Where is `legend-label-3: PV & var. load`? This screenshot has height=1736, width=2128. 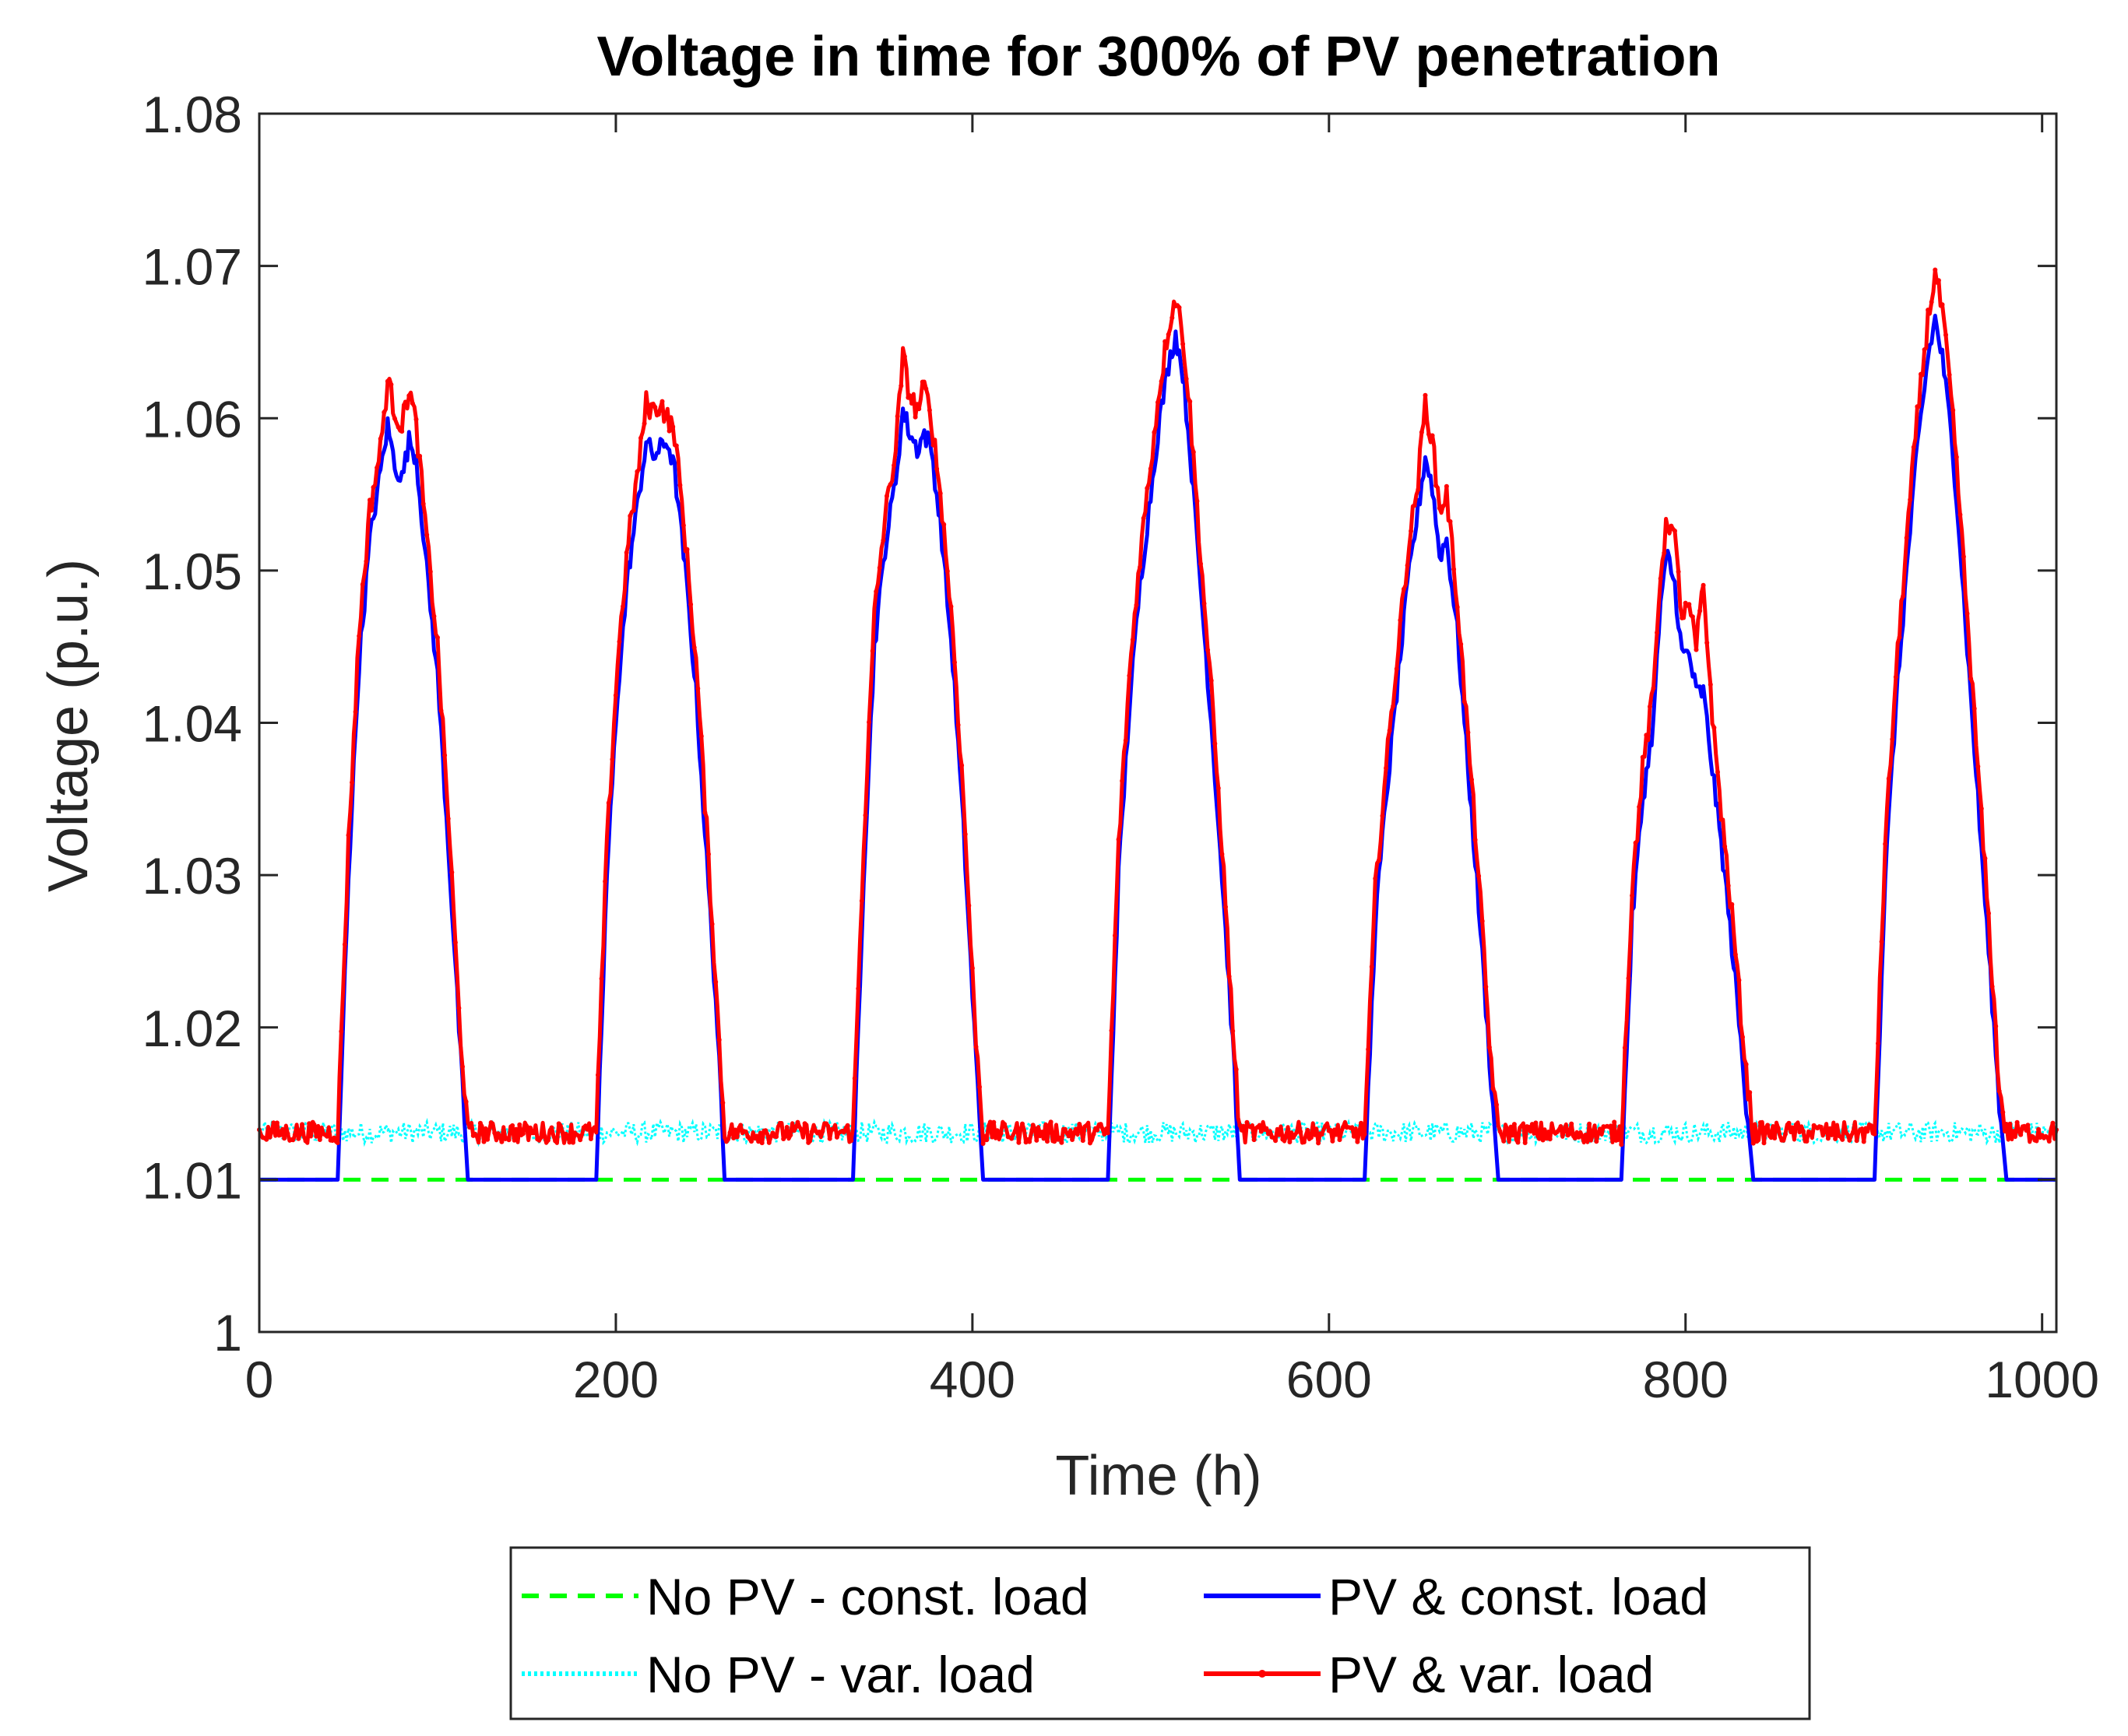
legend-label-3: PV & var. load is located at coordinates (1491, 1674).